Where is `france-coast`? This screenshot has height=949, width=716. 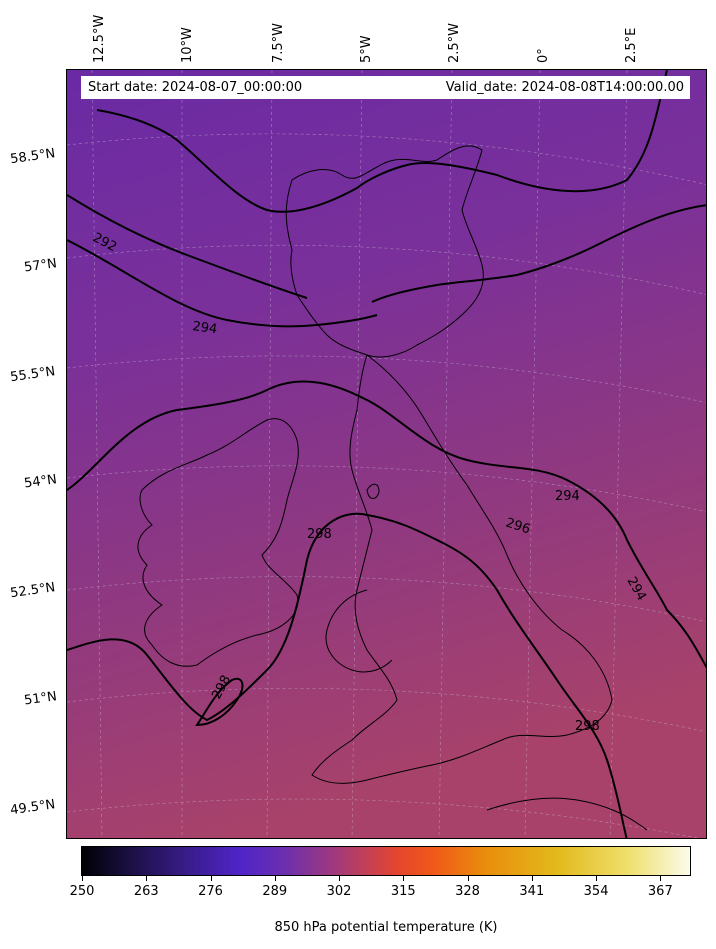 france-coast is located at coordinates (567, 814).